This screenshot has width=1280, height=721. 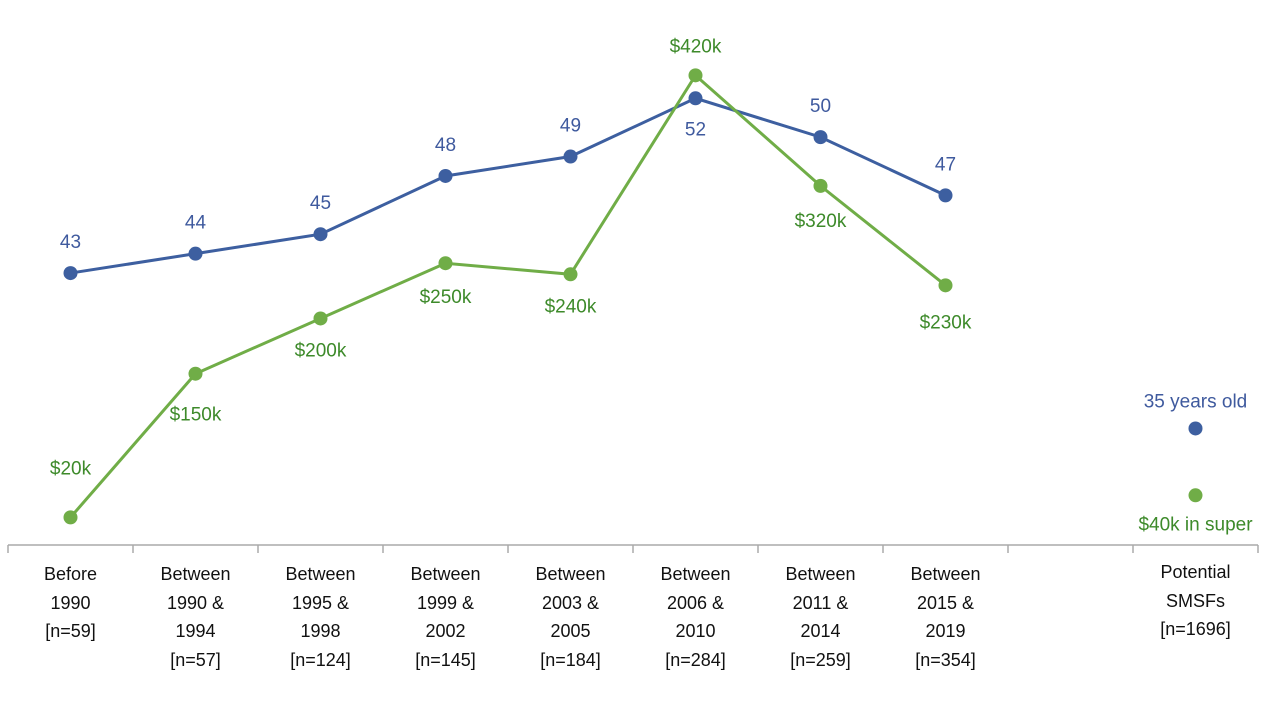 What do you see at coordinates (820, 617) in the screenshot?
I see `x-tick-label: Between 2011 & 2014 [n=259]` at bounding box center [820, 617].